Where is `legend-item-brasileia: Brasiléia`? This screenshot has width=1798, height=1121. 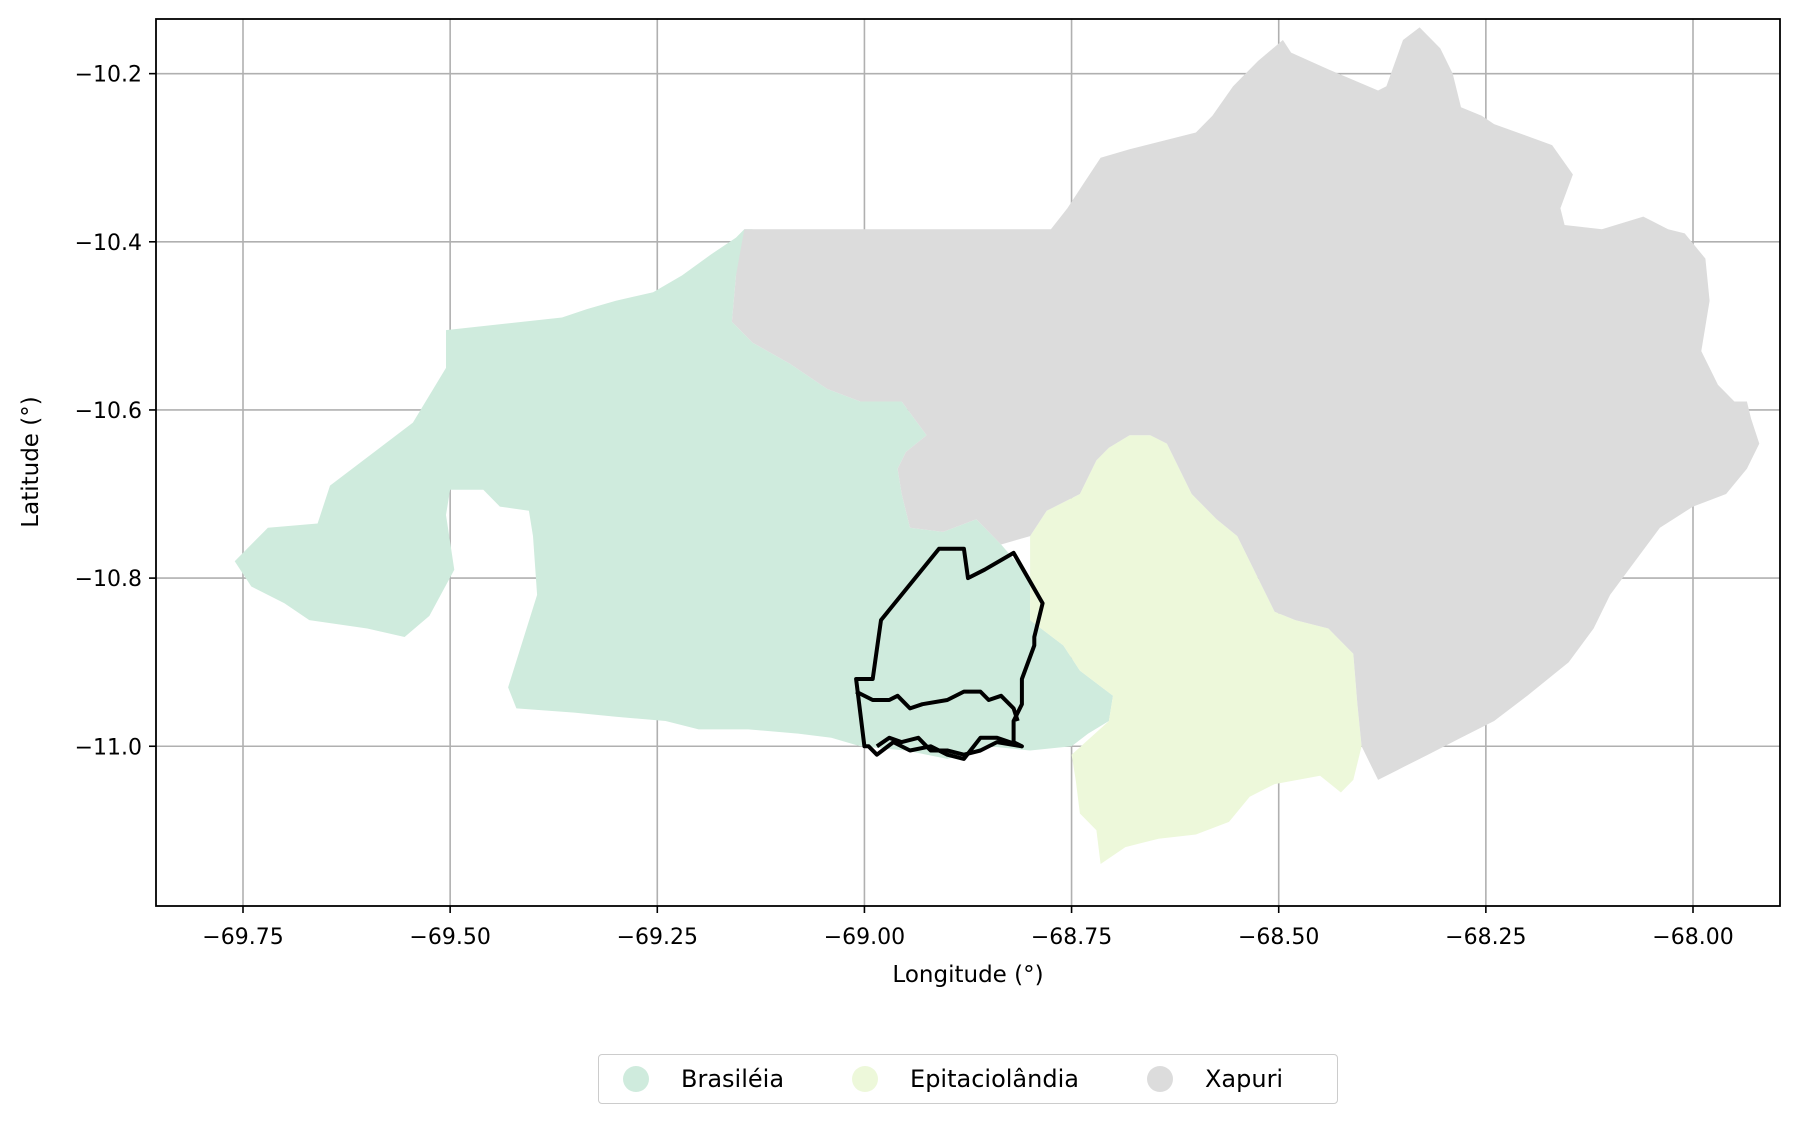
legend-item-brasileia: Brasiléia is located at coordinates (703, 1079).